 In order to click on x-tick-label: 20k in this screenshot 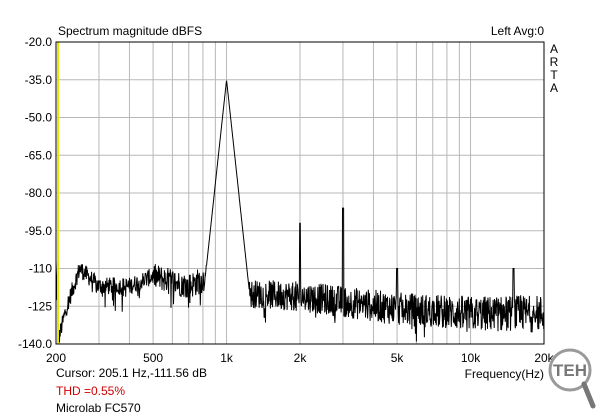, I will do `click(544, 358)`.